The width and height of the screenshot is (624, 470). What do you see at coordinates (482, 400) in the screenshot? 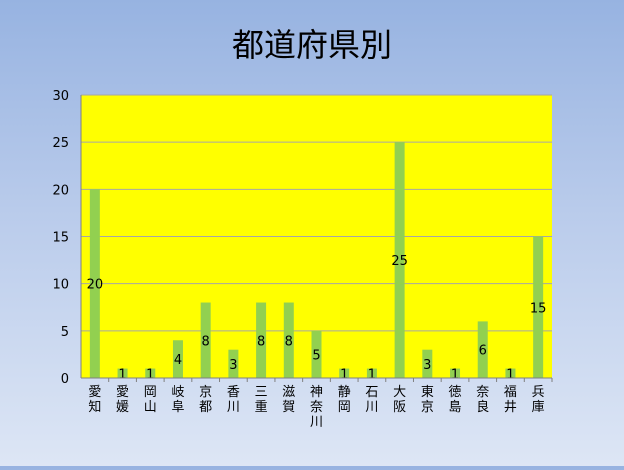
I see `x-tick-label: 奈良` at bounding box center [482, 400].